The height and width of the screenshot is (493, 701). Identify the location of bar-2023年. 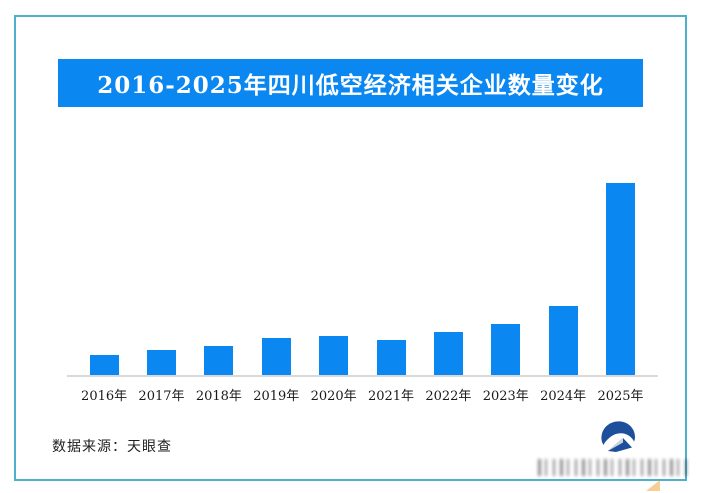
(506, 349).